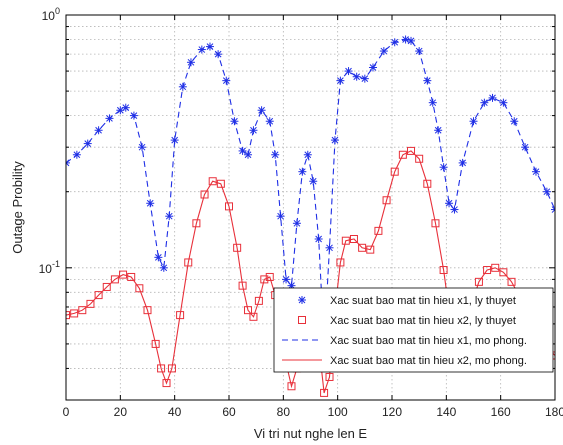 The height and width of the screenshot is (445, 563). I want to click on legend-entry: Xac suat bao mat tin hieu x1, mo phong., so click(404, 341).